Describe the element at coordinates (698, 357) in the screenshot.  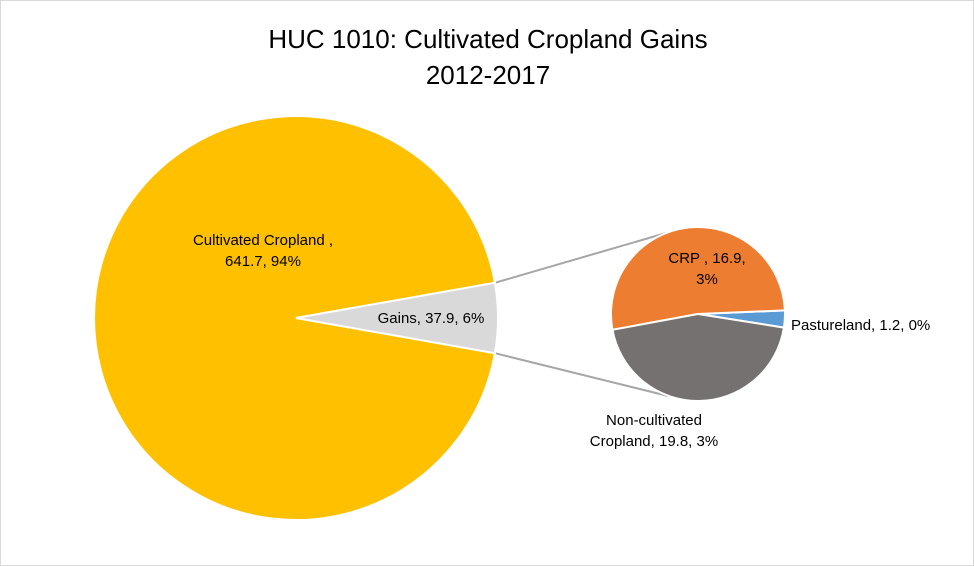
I see `slice-crp` at that location.